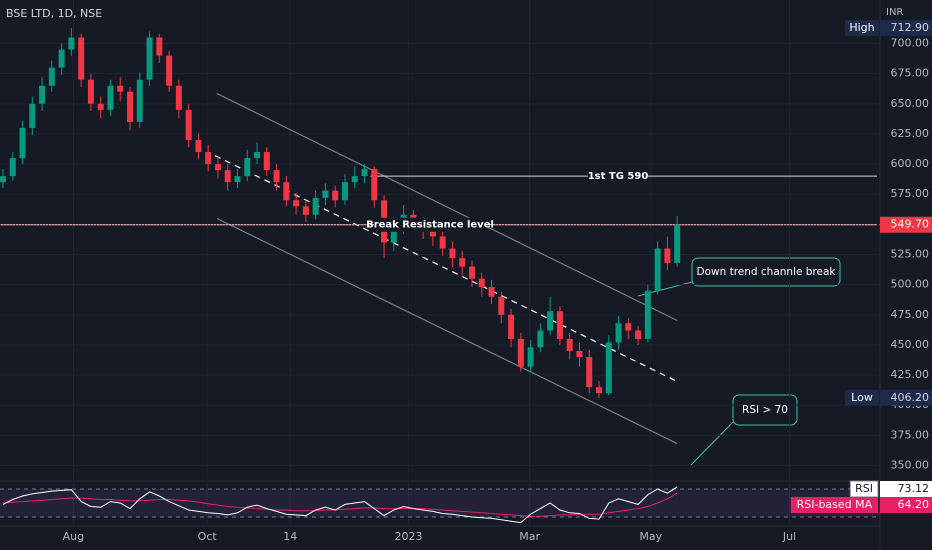  I want to click on y-tick-label: 525.00, so click(910, 254).